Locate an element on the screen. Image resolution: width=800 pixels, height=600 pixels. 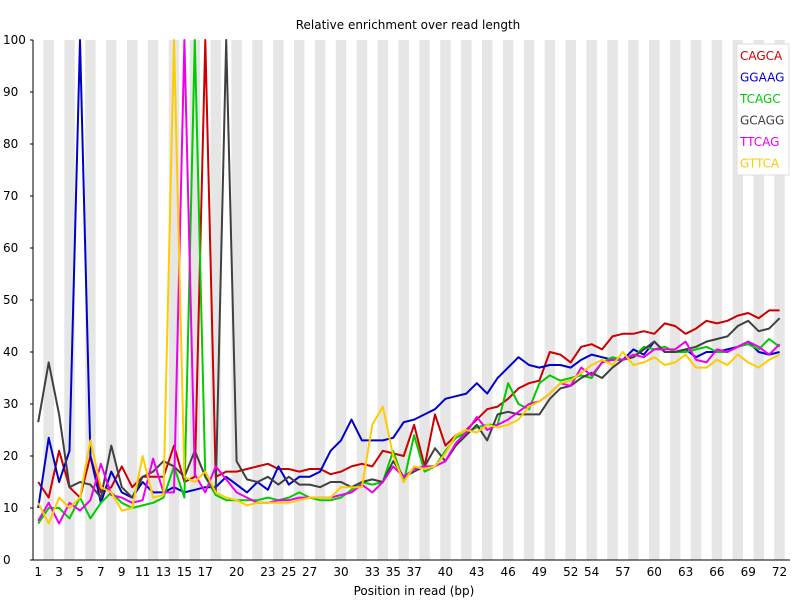
x-tick-label: 46 is located at coordinates (507, 572).